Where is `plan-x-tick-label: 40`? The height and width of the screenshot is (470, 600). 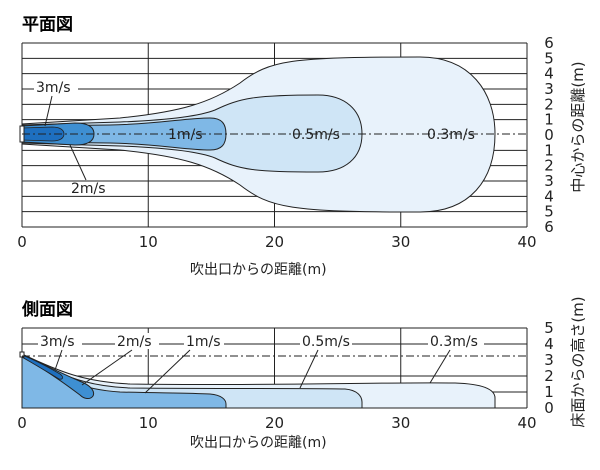 plan-x-tick-label: 40 is located at coordinates (526, 242).